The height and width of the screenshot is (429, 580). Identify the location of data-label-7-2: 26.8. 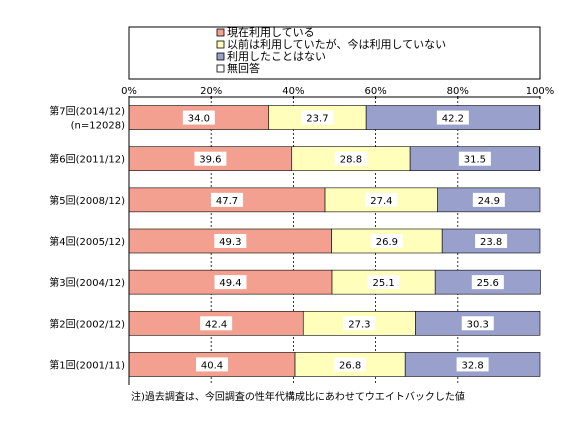
(350, 365).